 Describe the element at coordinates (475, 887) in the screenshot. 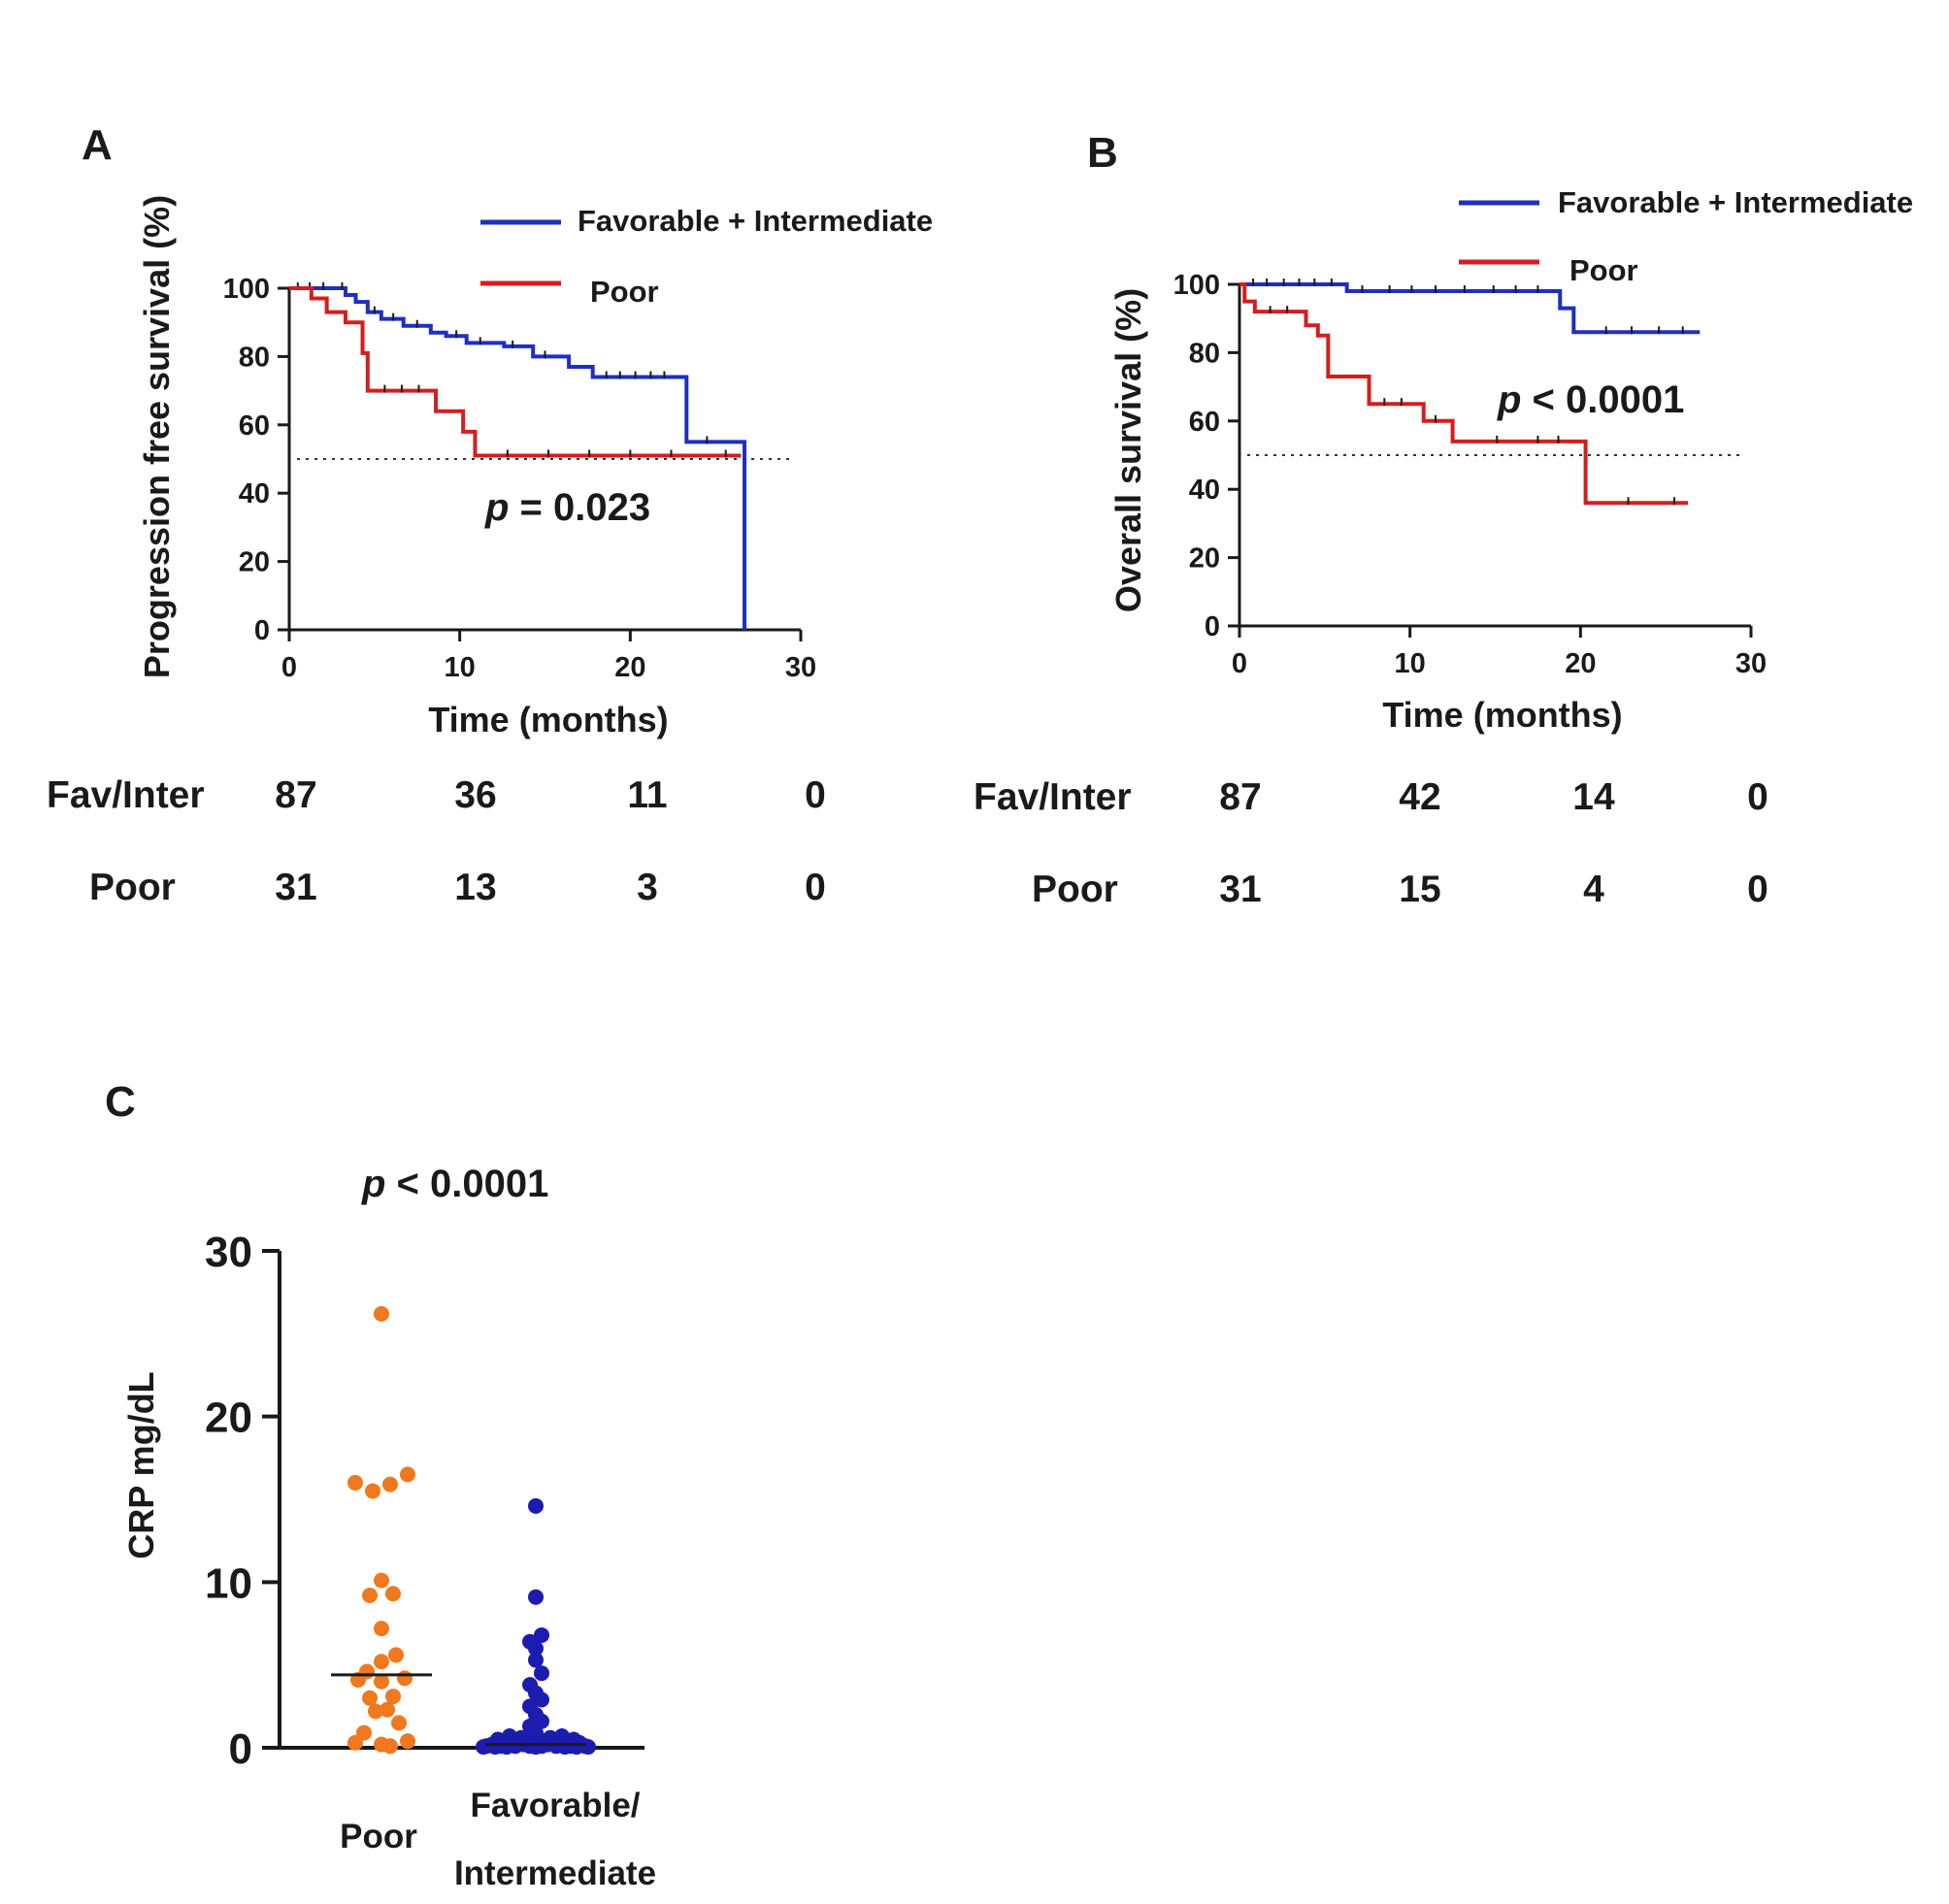

I see `risk-value: 13` at that location.